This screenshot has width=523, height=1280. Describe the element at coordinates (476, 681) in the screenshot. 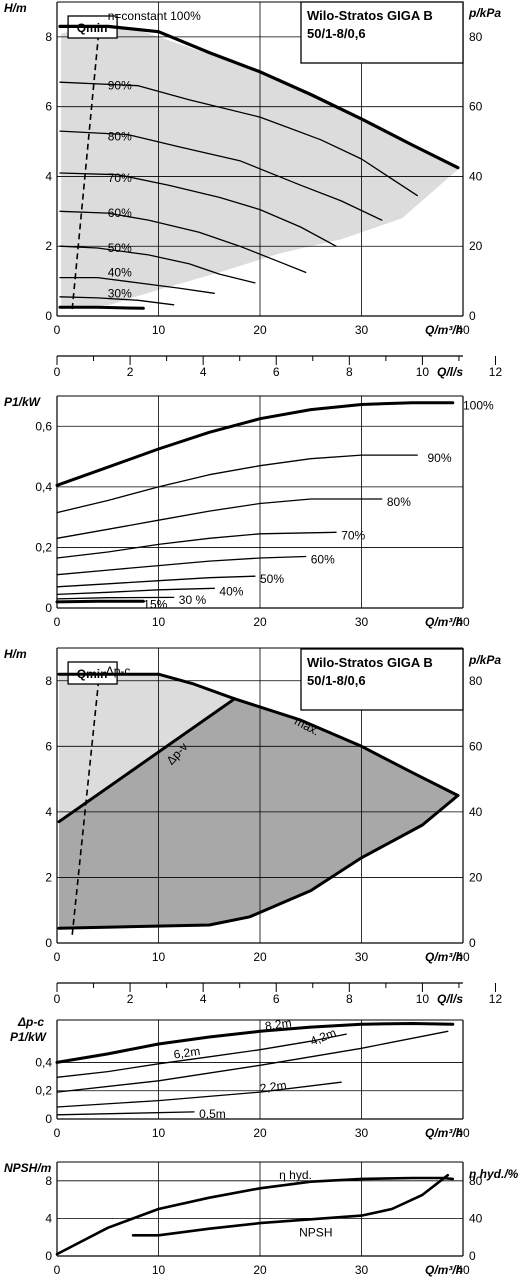

I see `y2-tick-label: 80` at that location.